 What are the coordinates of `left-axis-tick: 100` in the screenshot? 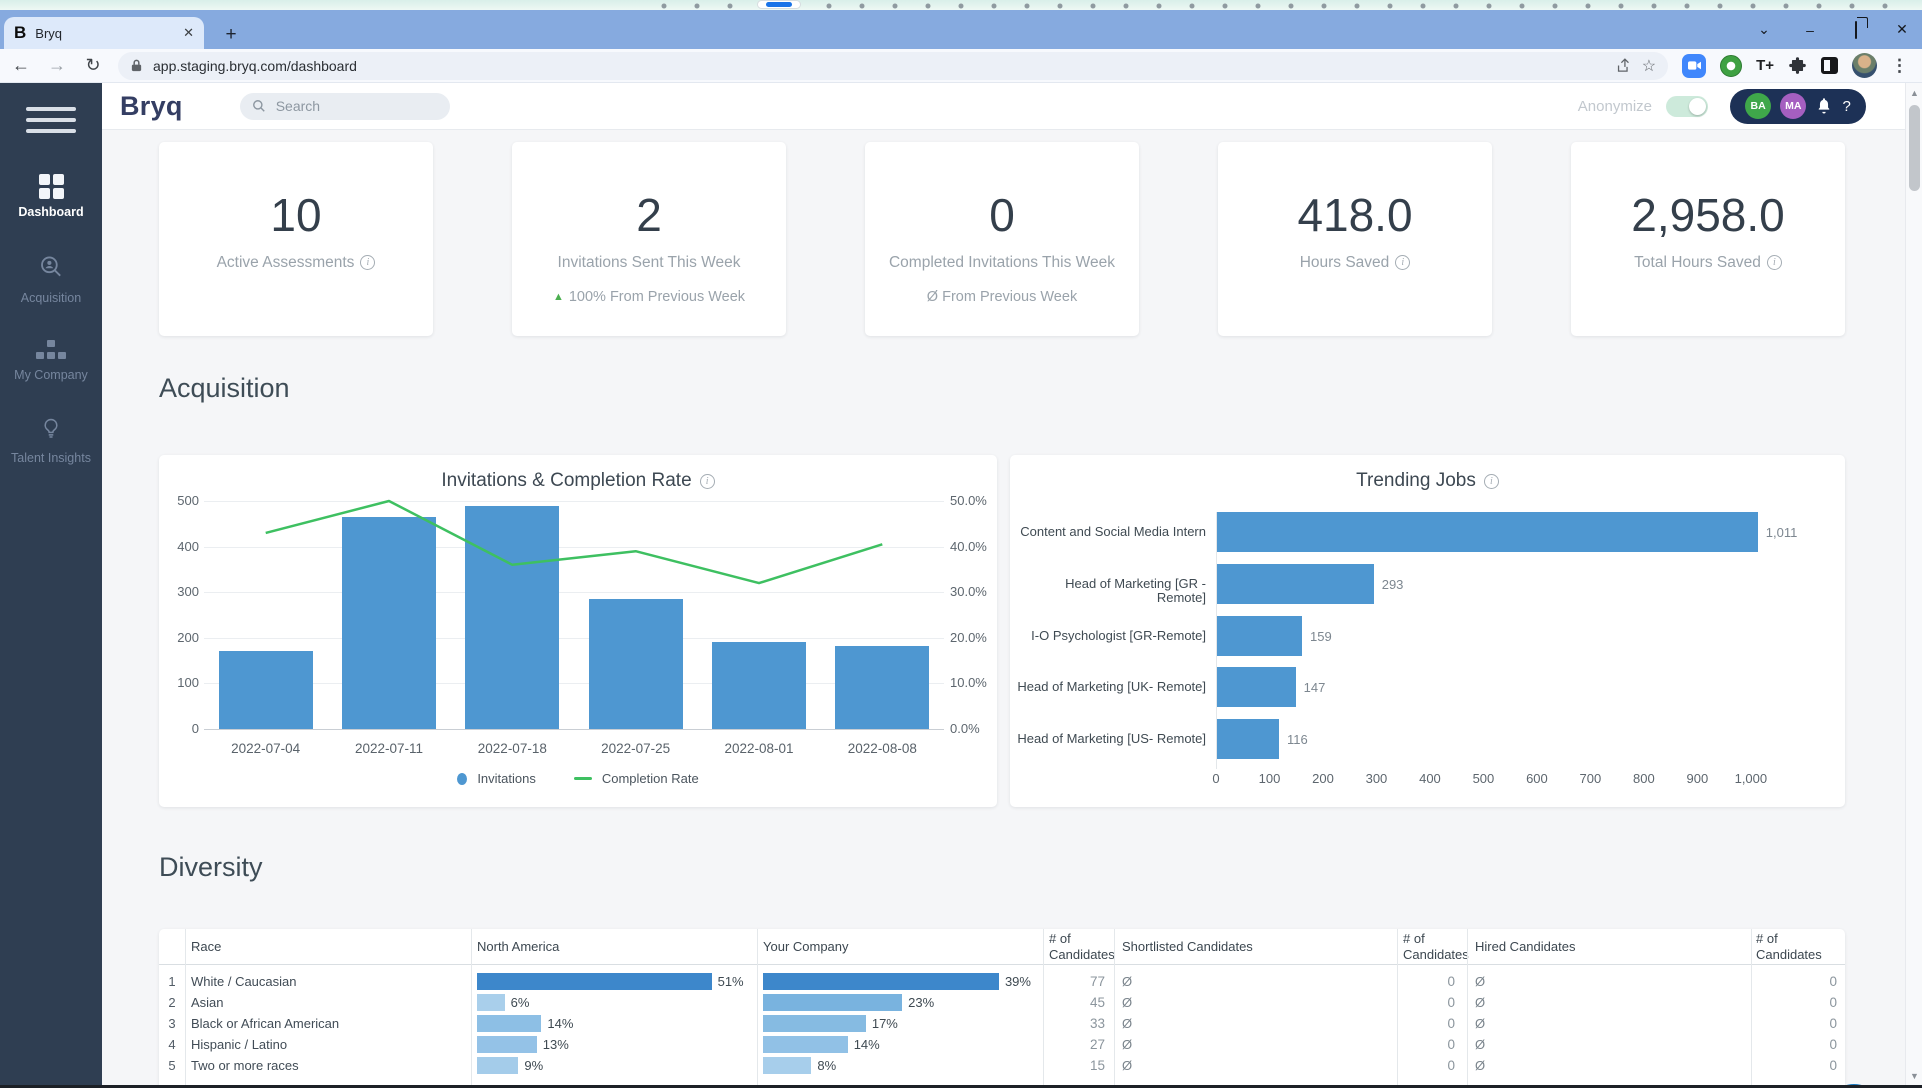 It's located at (188, 683).